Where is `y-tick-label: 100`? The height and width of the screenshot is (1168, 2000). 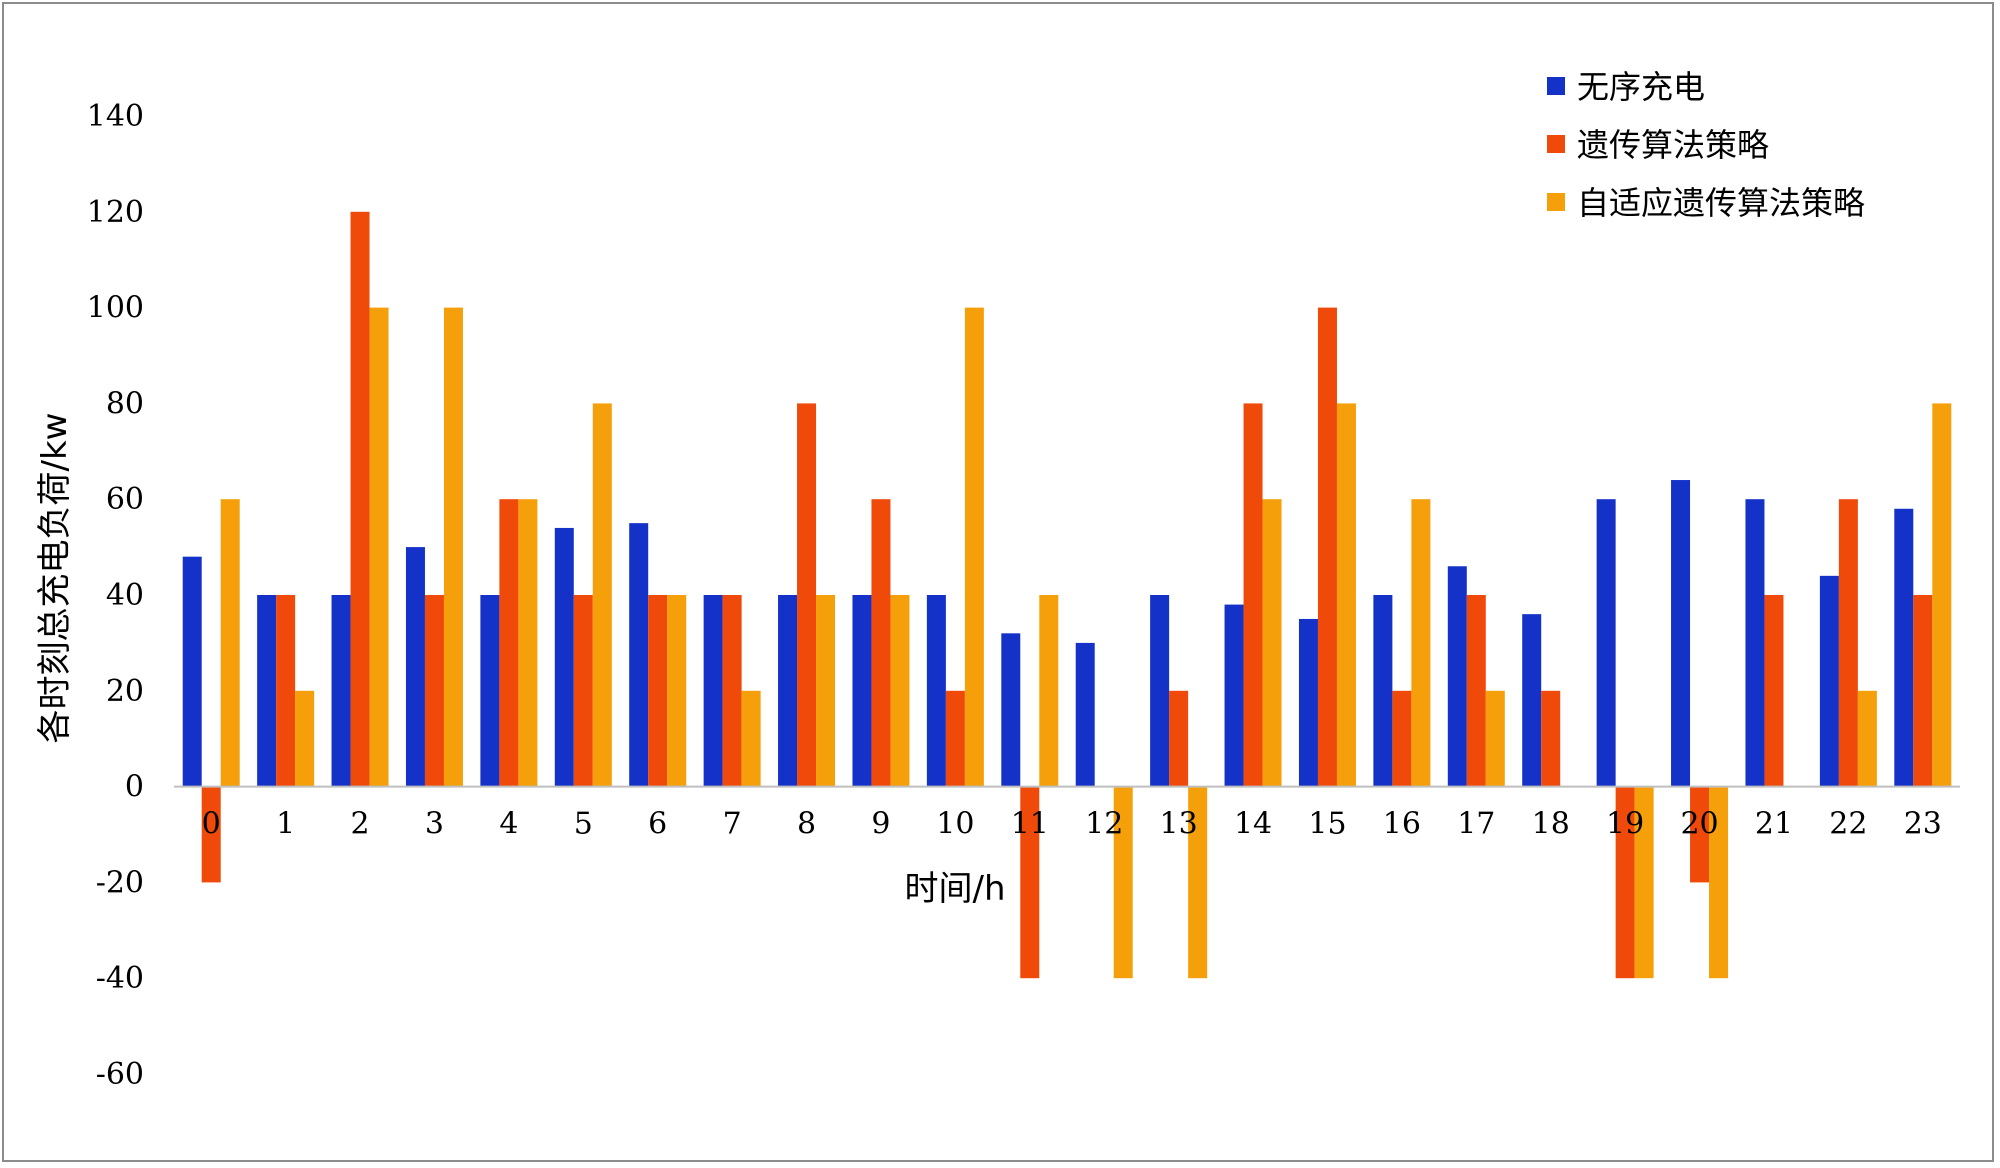
y-tick-label: 100 is located at coordinates (115, 308).